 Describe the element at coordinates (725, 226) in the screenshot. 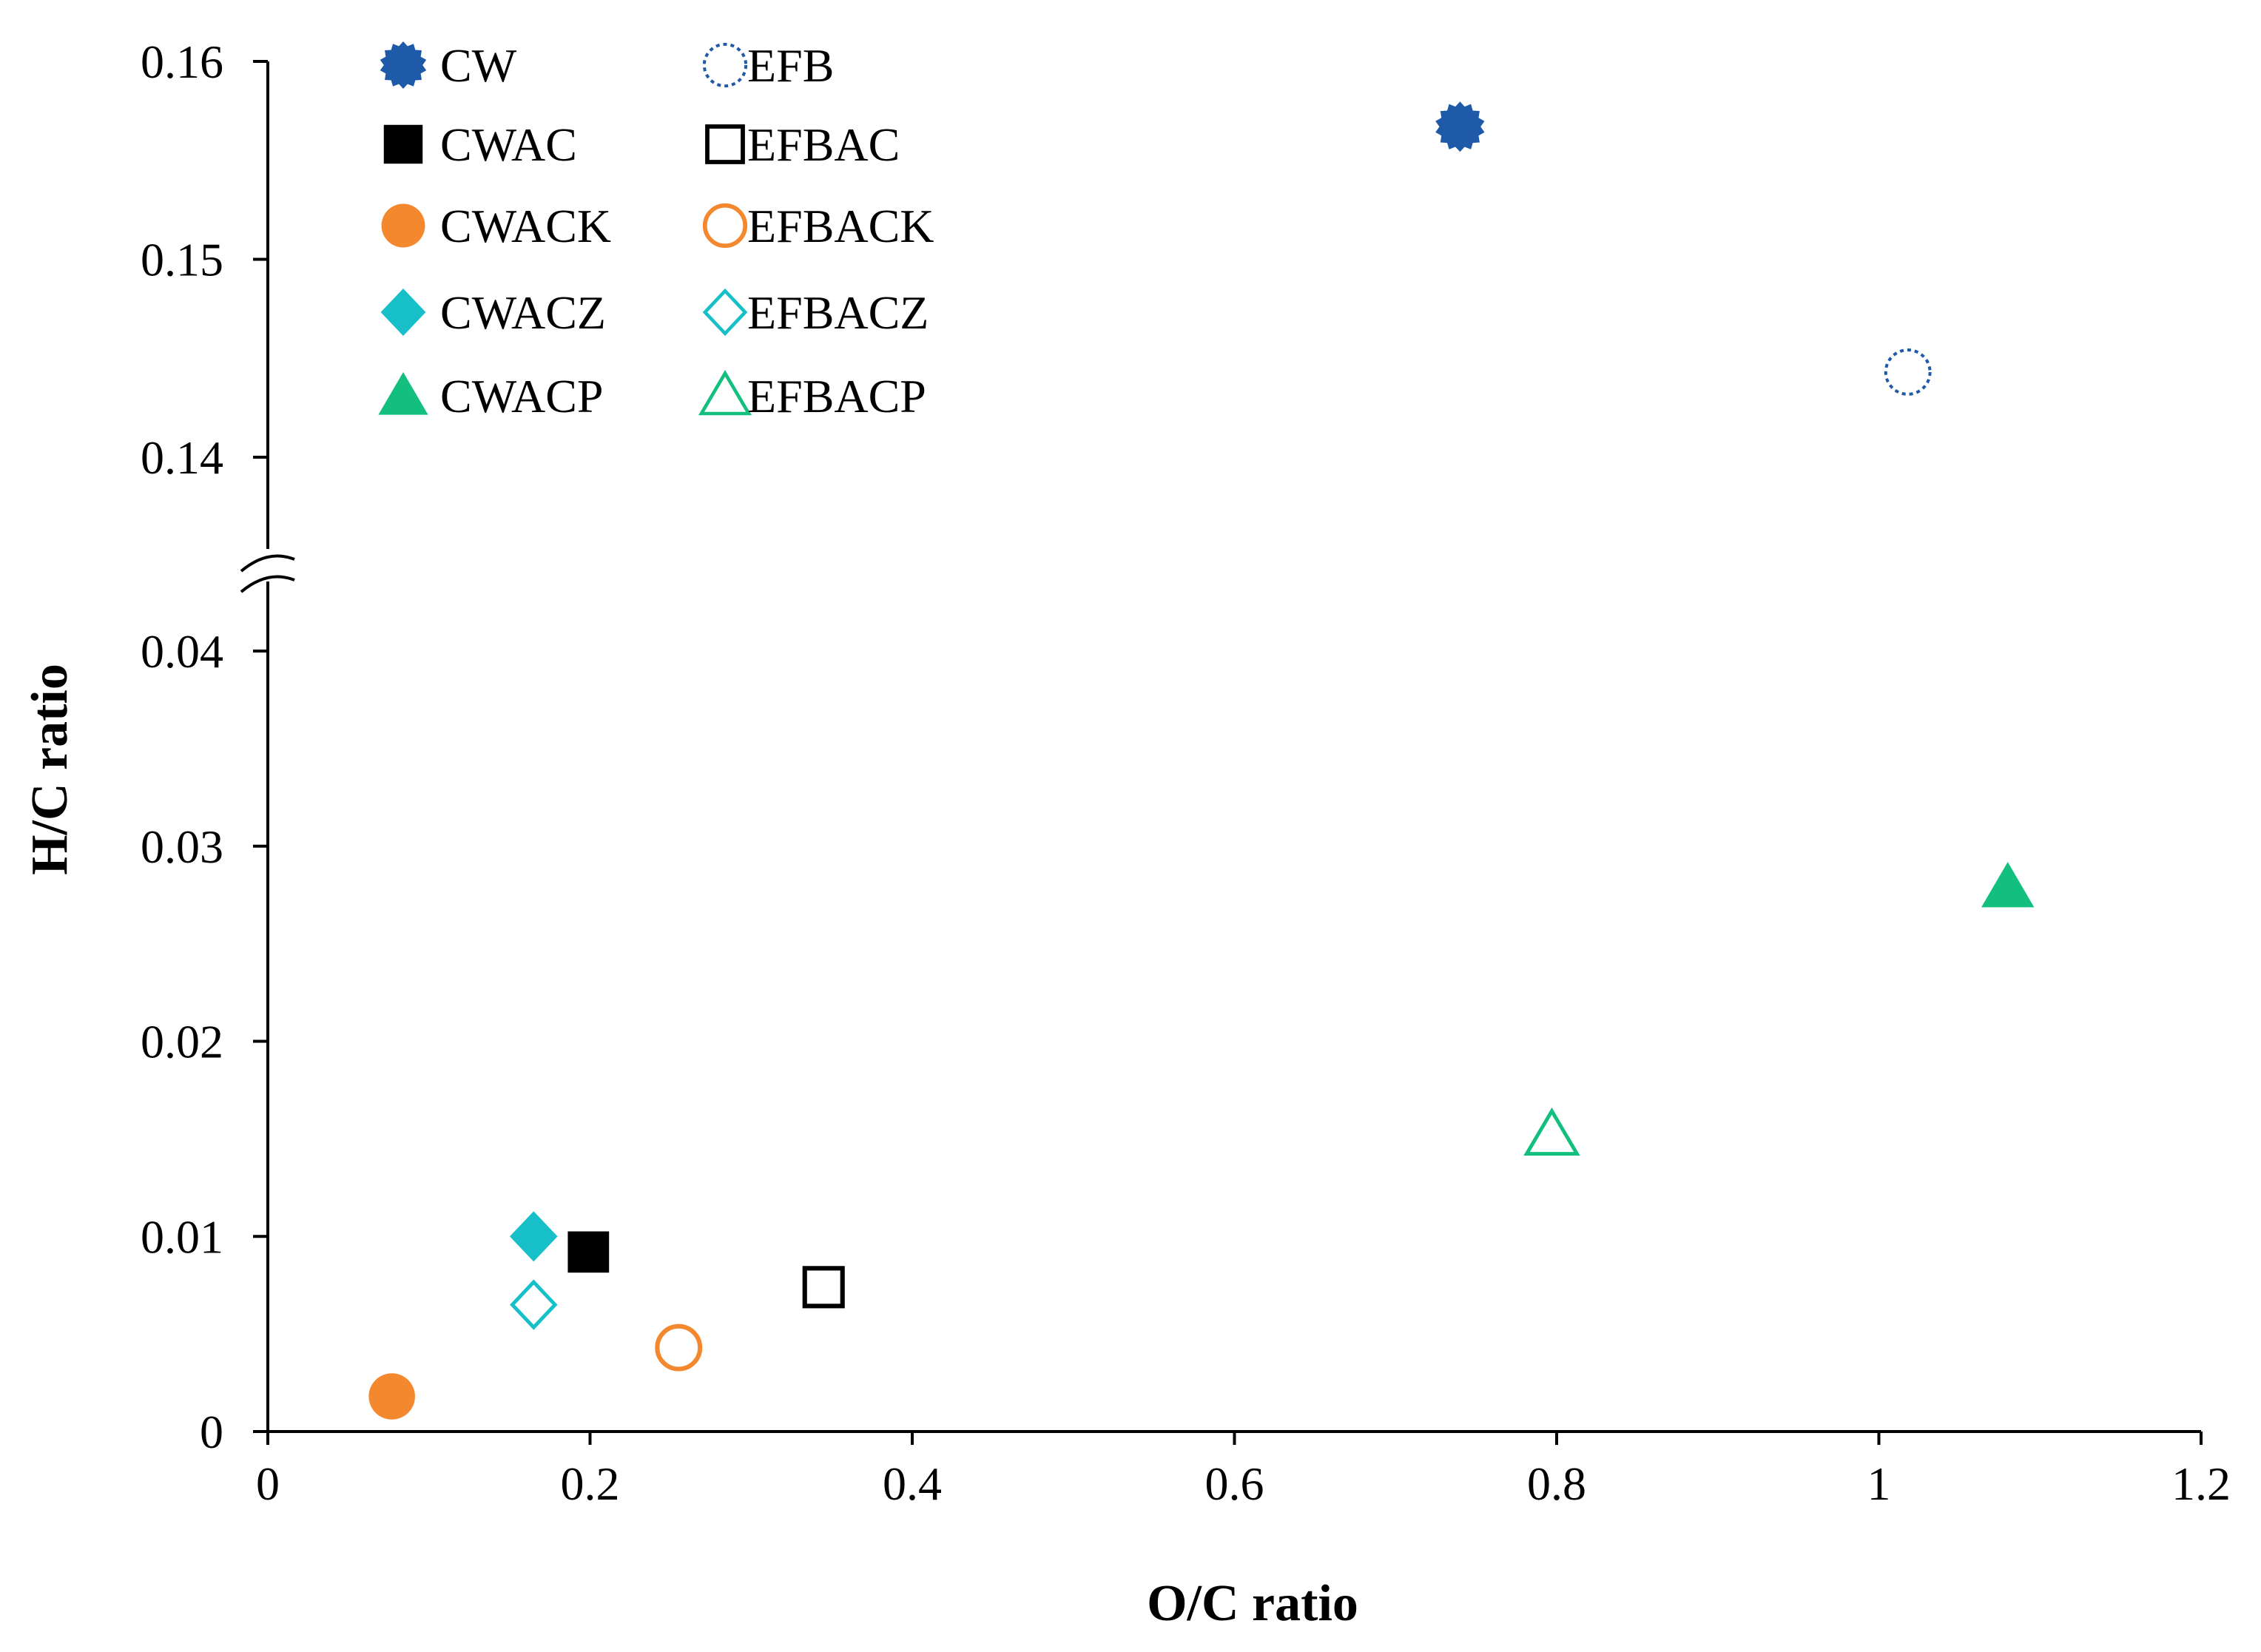

I see `legend-marker-efback` at that location.